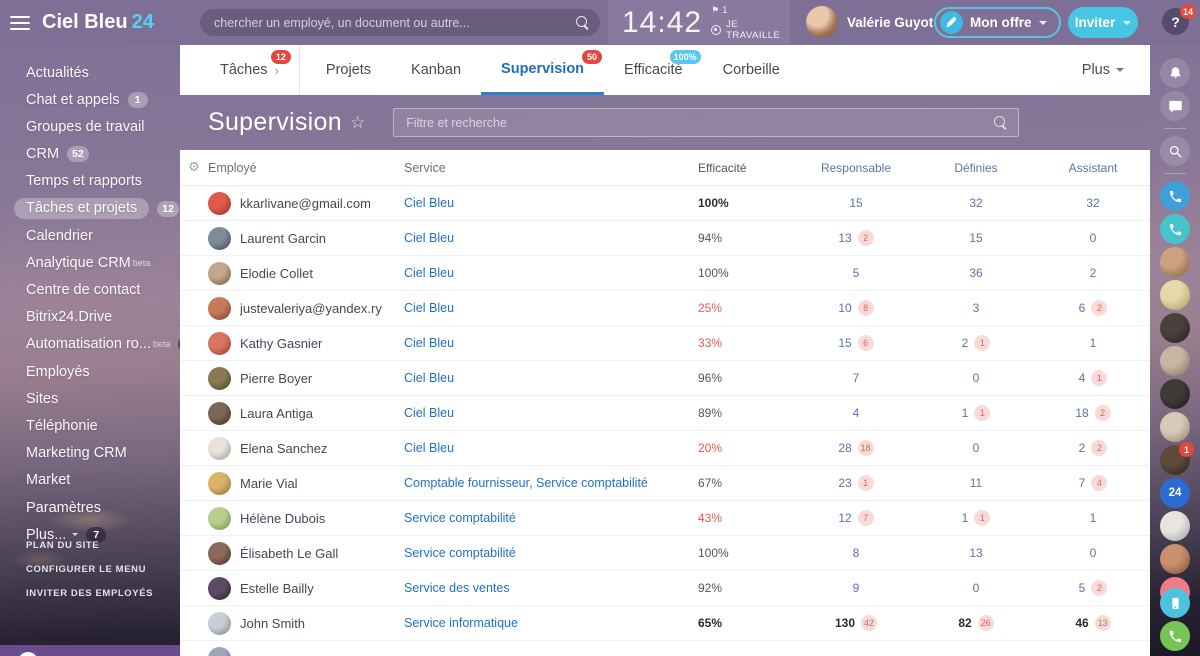 This screenshot has height=656, width=1200. What do you see at coordinates (1093, 518) in the screenshot?
I see `cell-assistant: 1` at bounding box center [1093, 518].